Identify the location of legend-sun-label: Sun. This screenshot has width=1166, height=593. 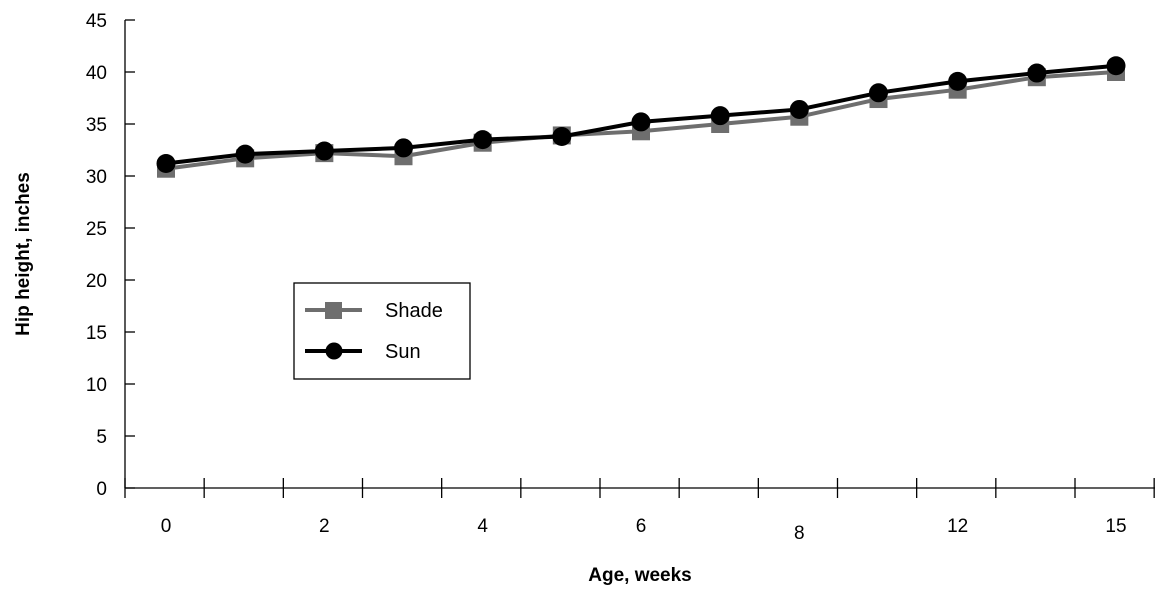
(403, 352).